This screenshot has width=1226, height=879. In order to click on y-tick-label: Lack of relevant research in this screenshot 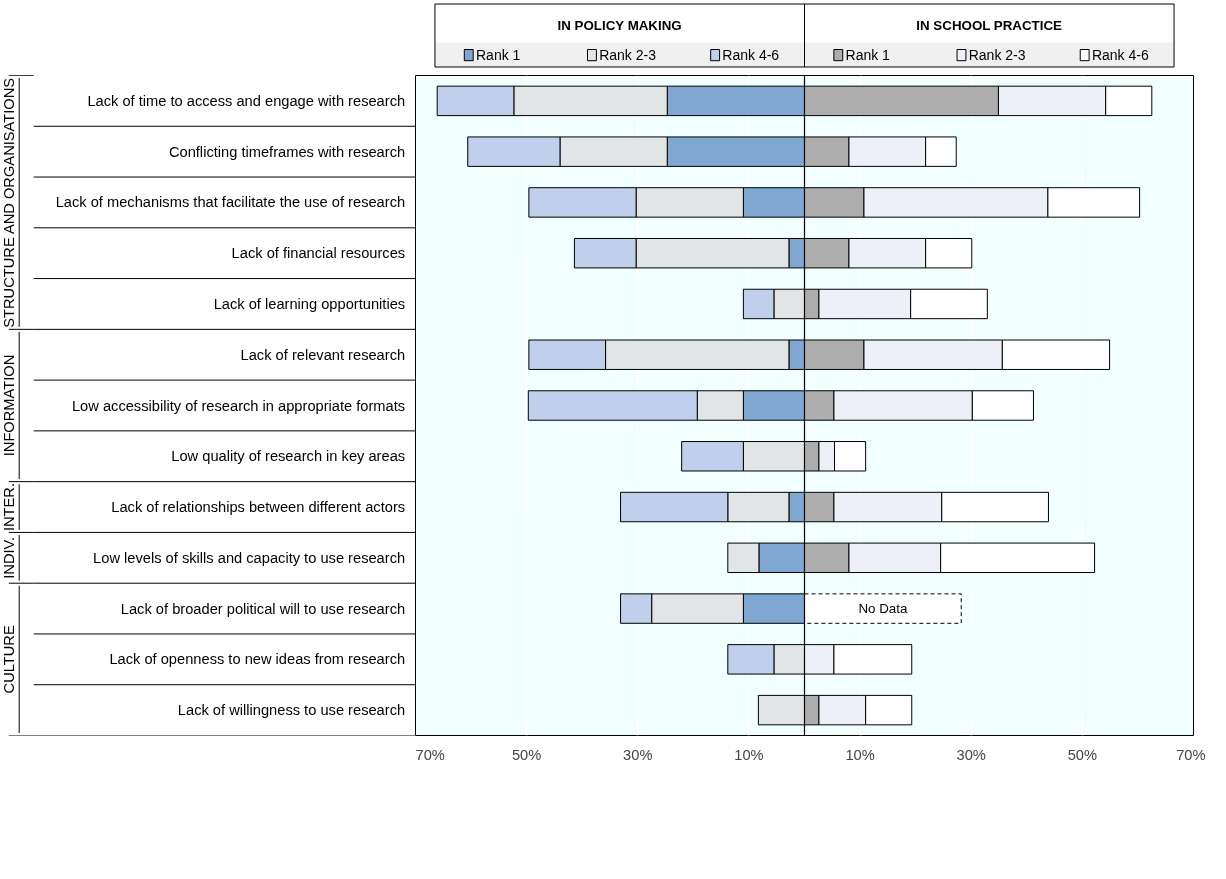, I will do `click(323, 354)`.